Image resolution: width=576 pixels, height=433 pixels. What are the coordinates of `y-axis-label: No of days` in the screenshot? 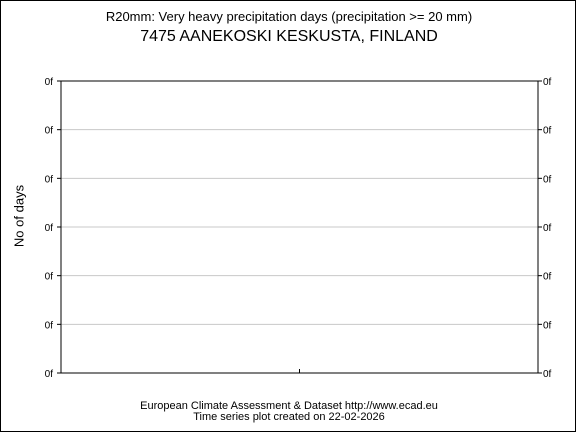 It's located at (19, 216).